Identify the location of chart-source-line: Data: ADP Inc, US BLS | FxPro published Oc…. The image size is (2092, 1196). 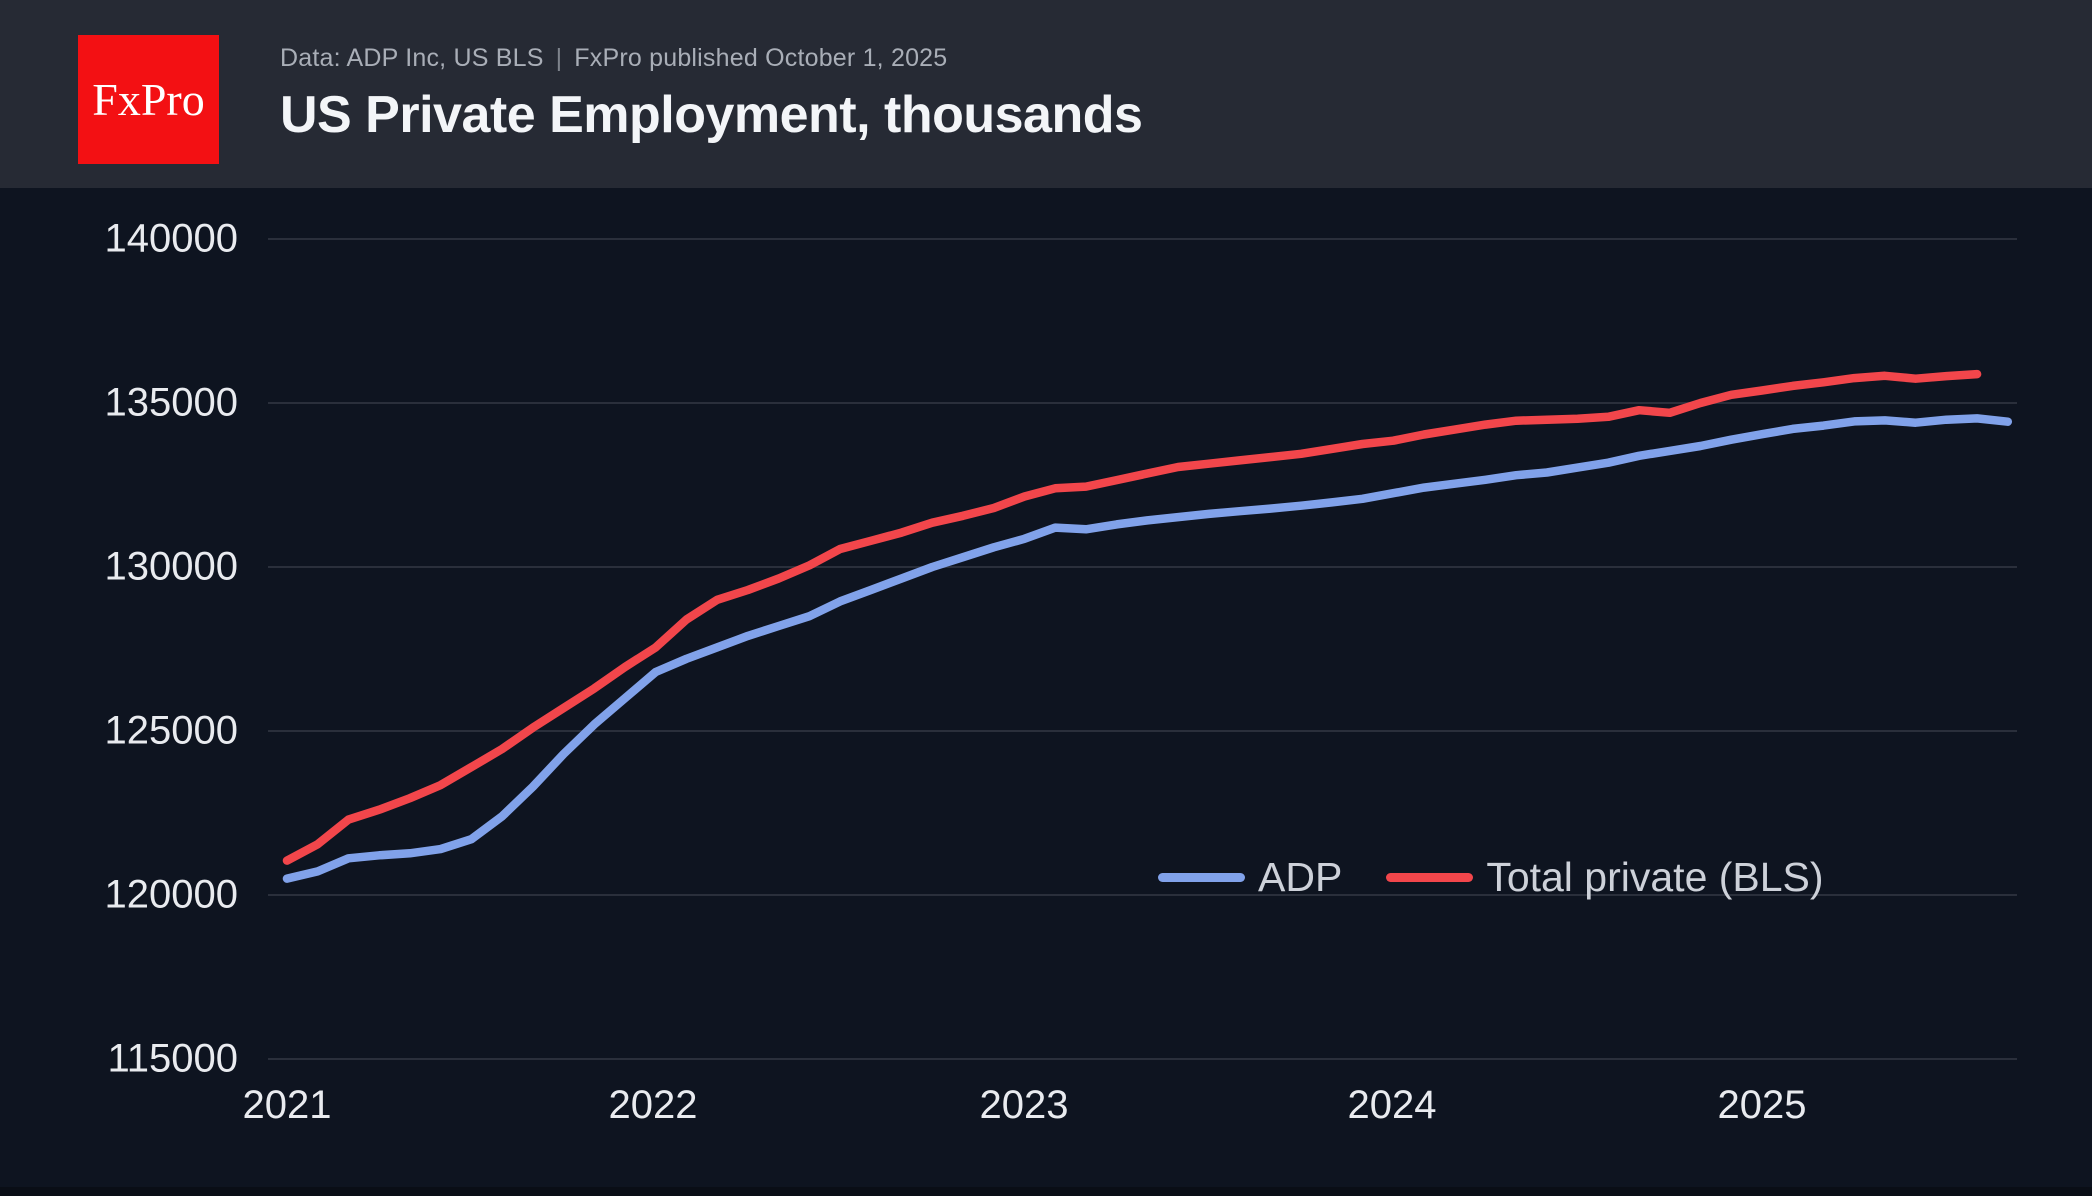
(711, 58).